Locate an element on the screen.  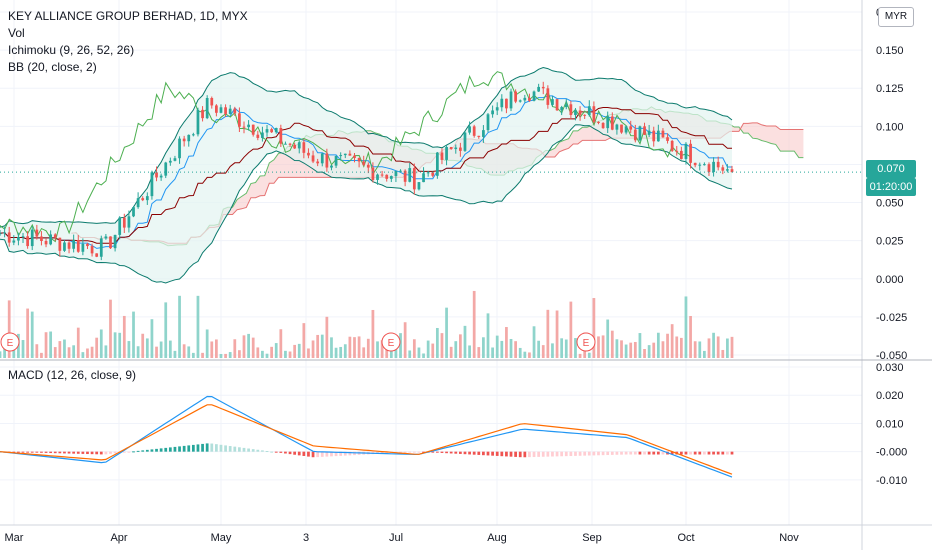
legend-ichimoku: Ichimoku (9, 26, 52, 26) is located at coordinates (71, 50).